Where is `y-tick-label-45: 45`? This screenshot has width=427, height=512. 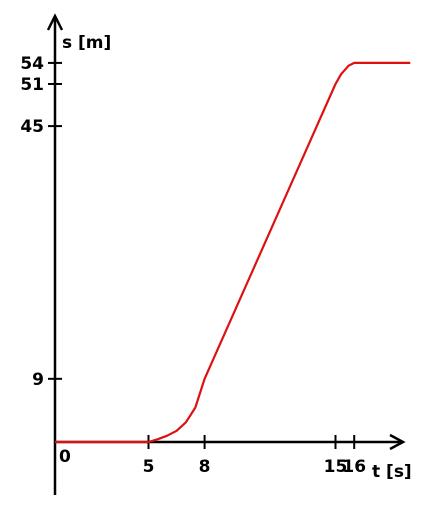
y-tick-label-45: 45 is located at coordinates (32, 127).